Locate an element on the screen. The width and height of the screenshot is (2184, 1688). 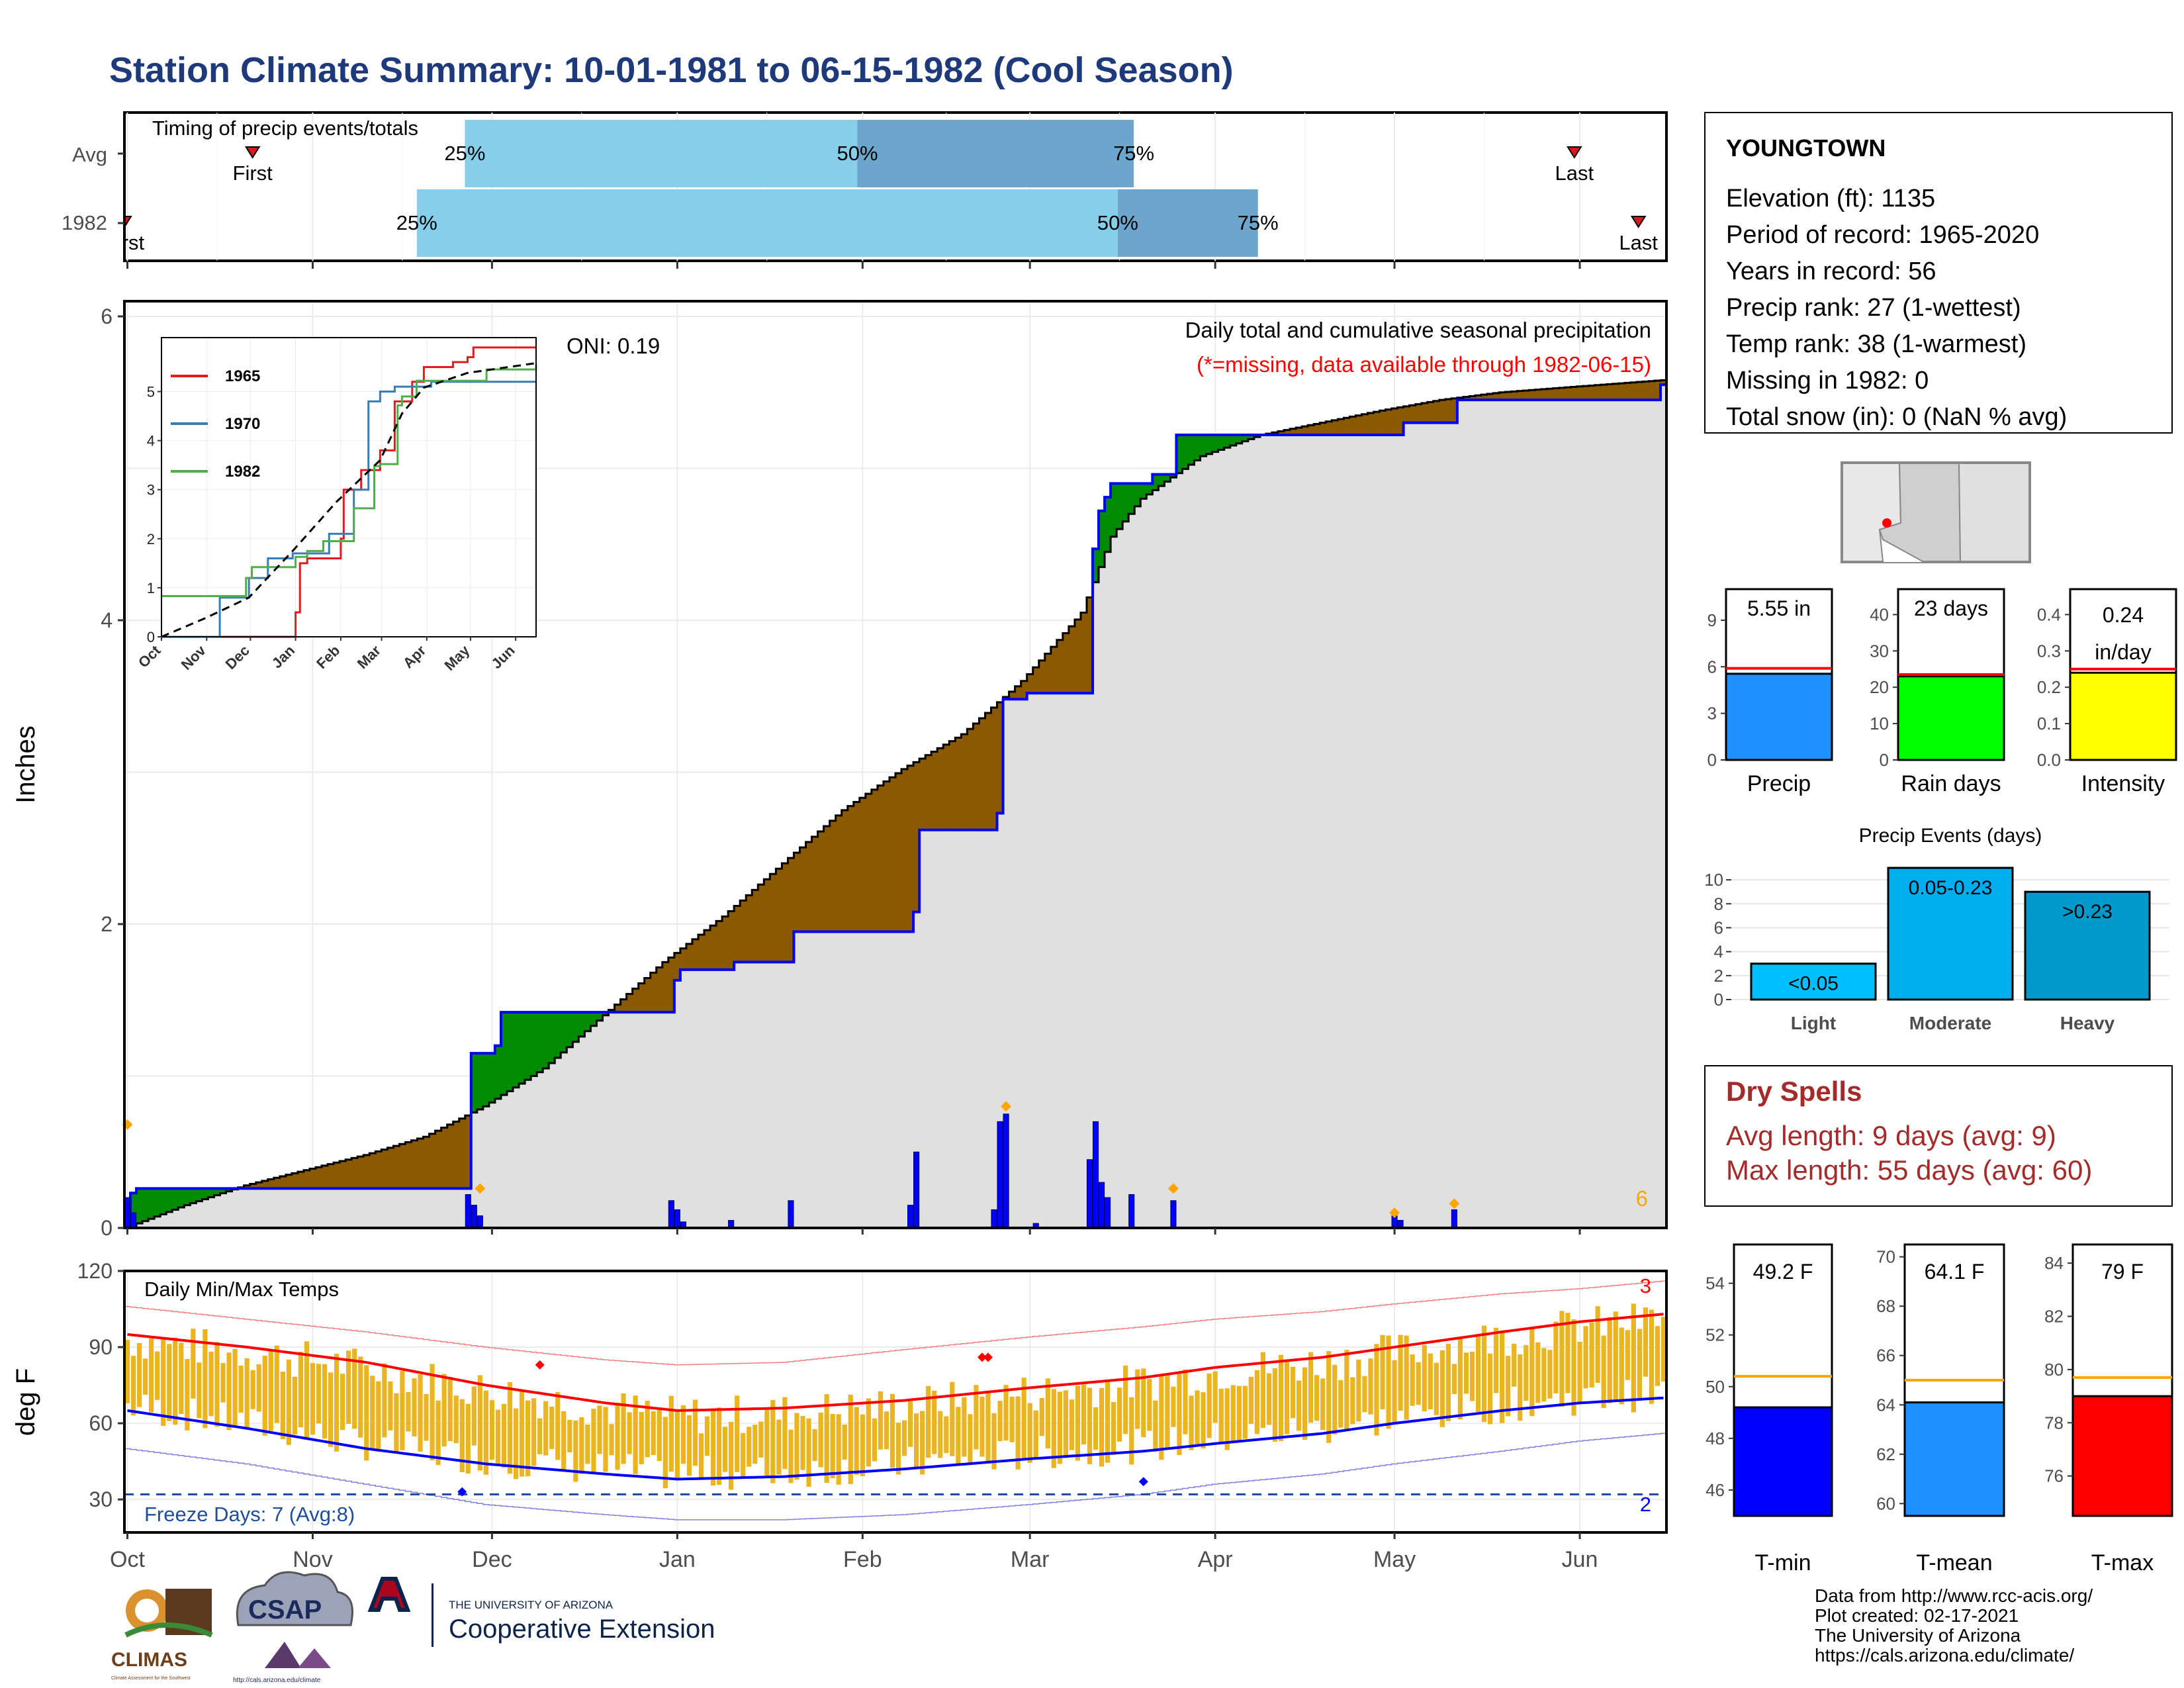
temp-panel-frame is located at coordinates (896, 1402).